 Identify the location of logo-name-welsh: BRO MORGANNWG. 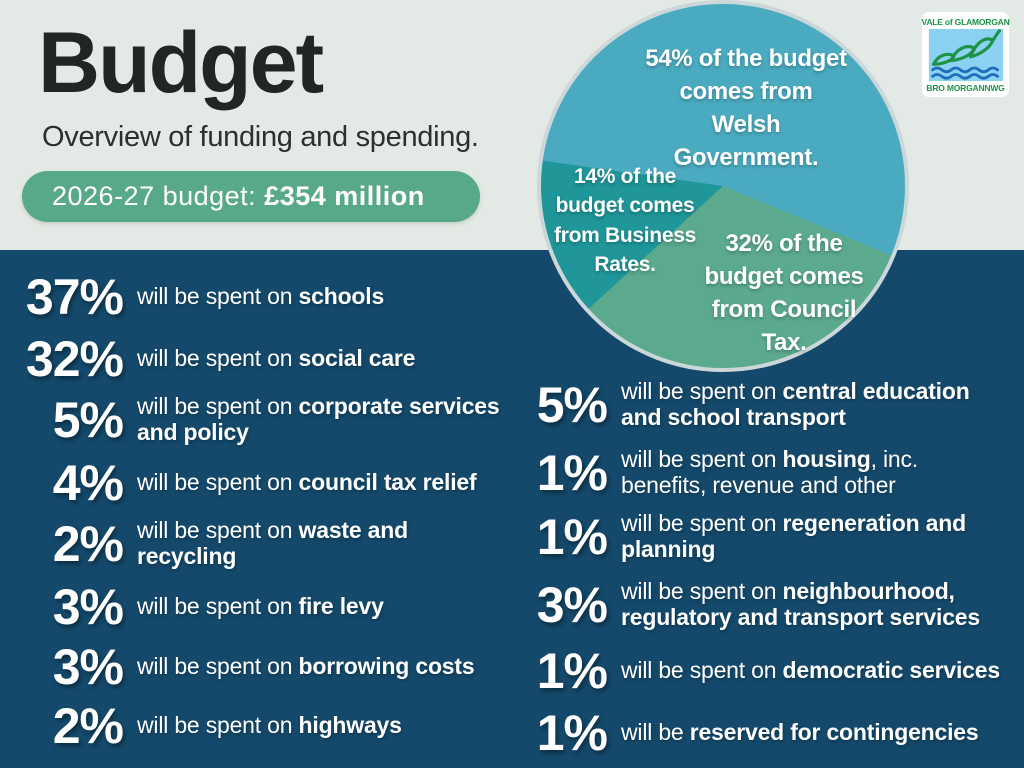
(965, 87).